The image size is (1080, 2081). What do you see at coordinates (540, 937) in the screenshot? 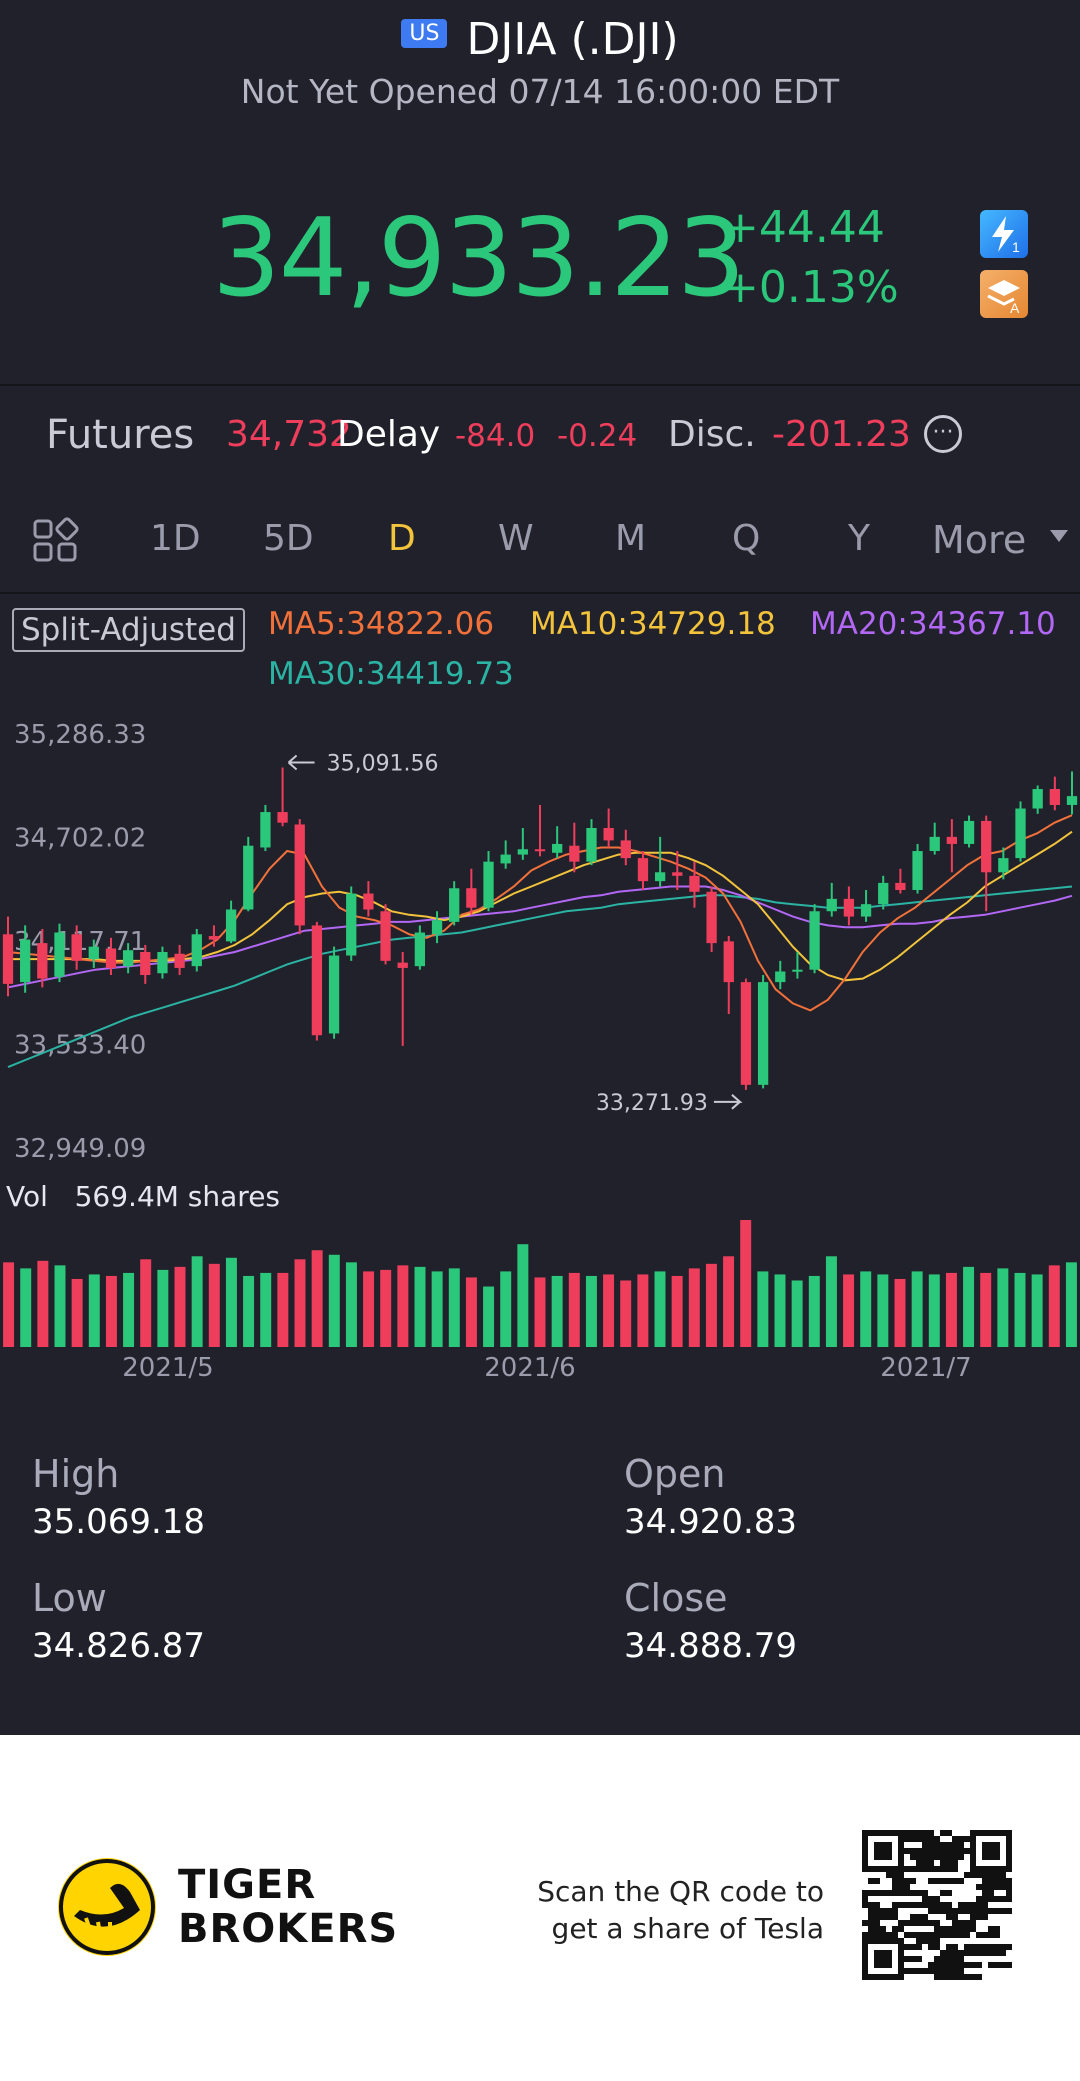
I see `ma20-line` at bounding box center [540, 937].